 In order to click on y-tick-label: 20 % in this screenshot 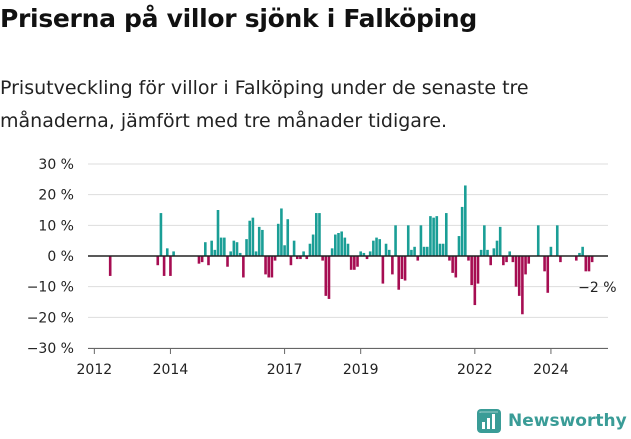, I will do `click(56, 196)`.